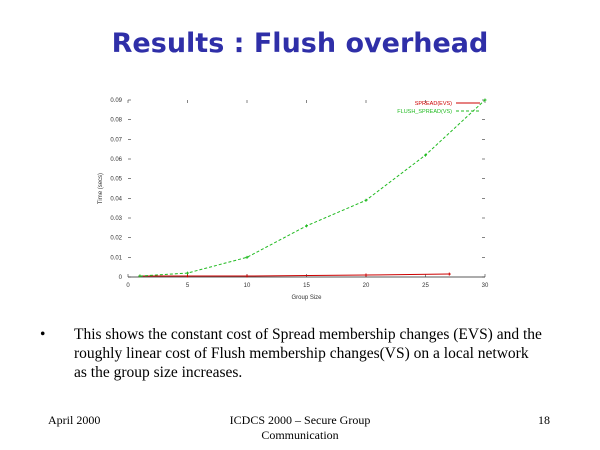  I want to click on y-tick-label: 0.05, so click(116, 180).